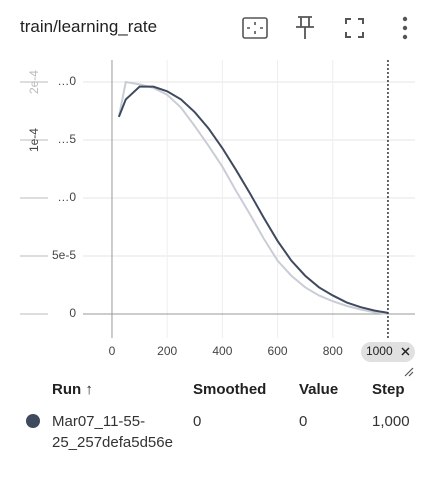 This screenshot has height=480, width=432. Describe the element at coordinates (391, 421) in the screenshot. I see `step: 1,000` at that location.